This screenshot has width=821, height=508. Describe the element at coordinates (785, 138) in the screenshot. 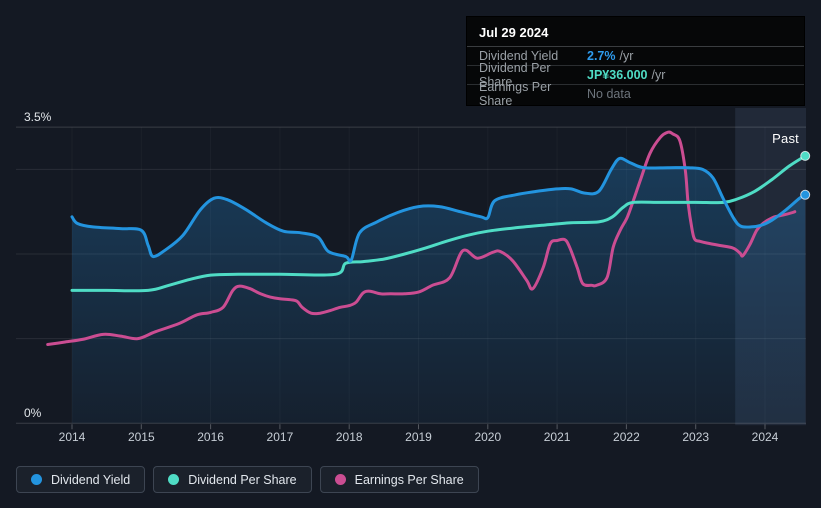

I see `past-period-label: Past` at that location.